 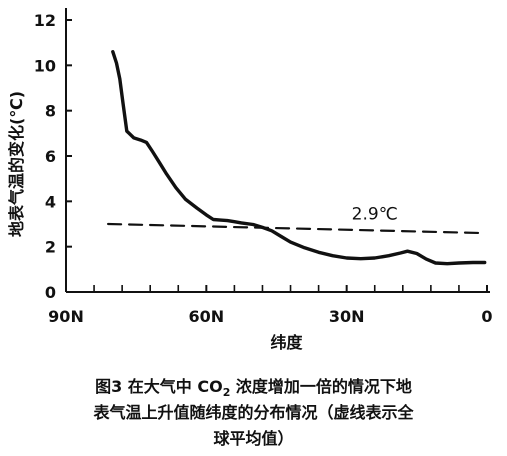 What do you see at coordinates (347, 316) in the screenshot?
I see `x-tick-label-30: 30N` at bounding box center [347, 316].